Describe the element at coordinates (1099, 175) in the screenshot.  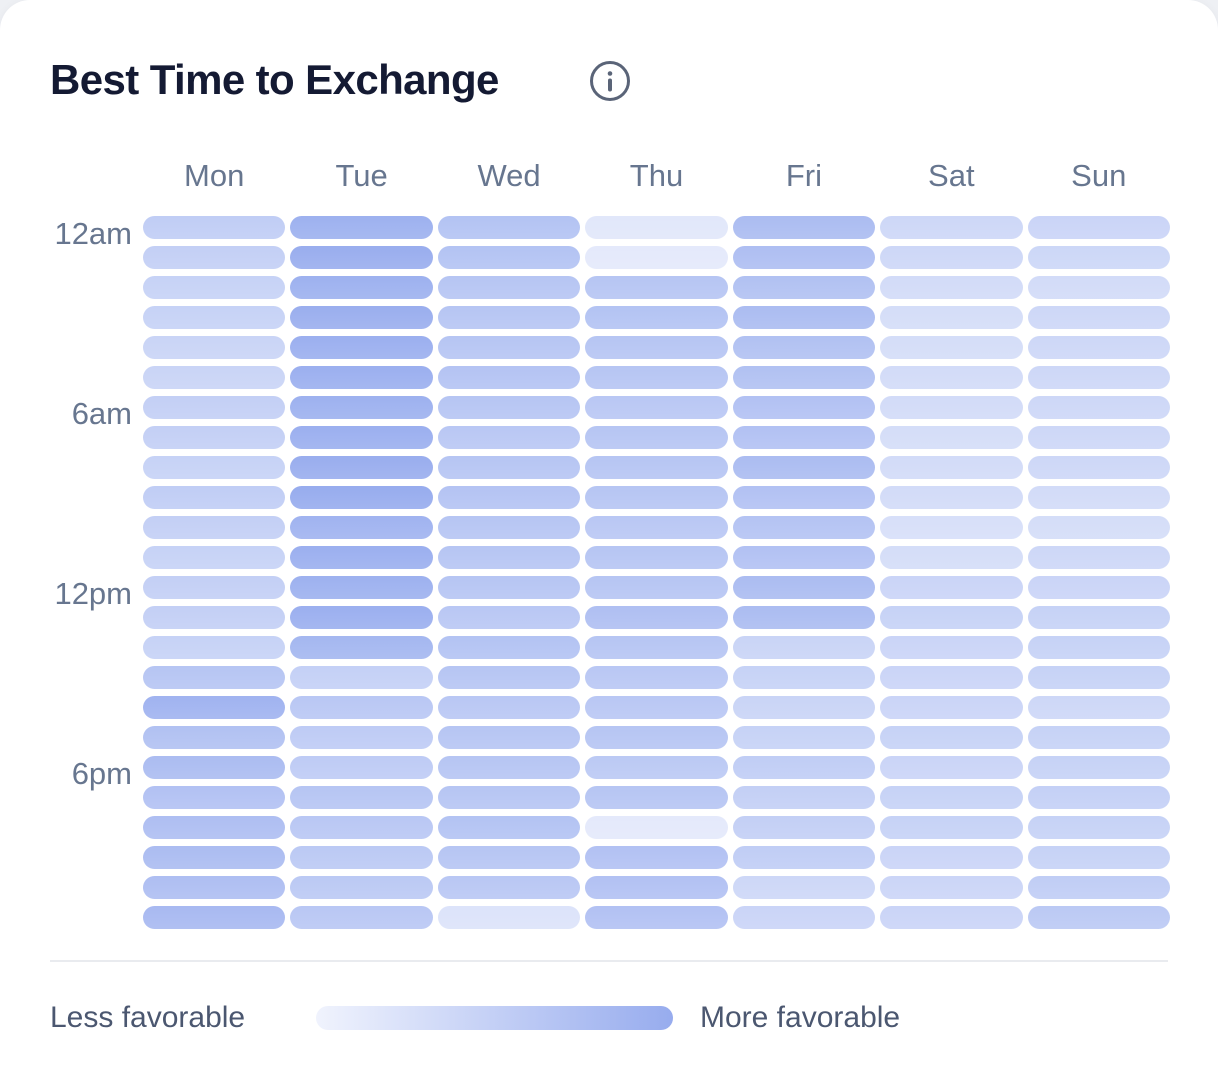
I see `day-header-sun: Sun` at that location.